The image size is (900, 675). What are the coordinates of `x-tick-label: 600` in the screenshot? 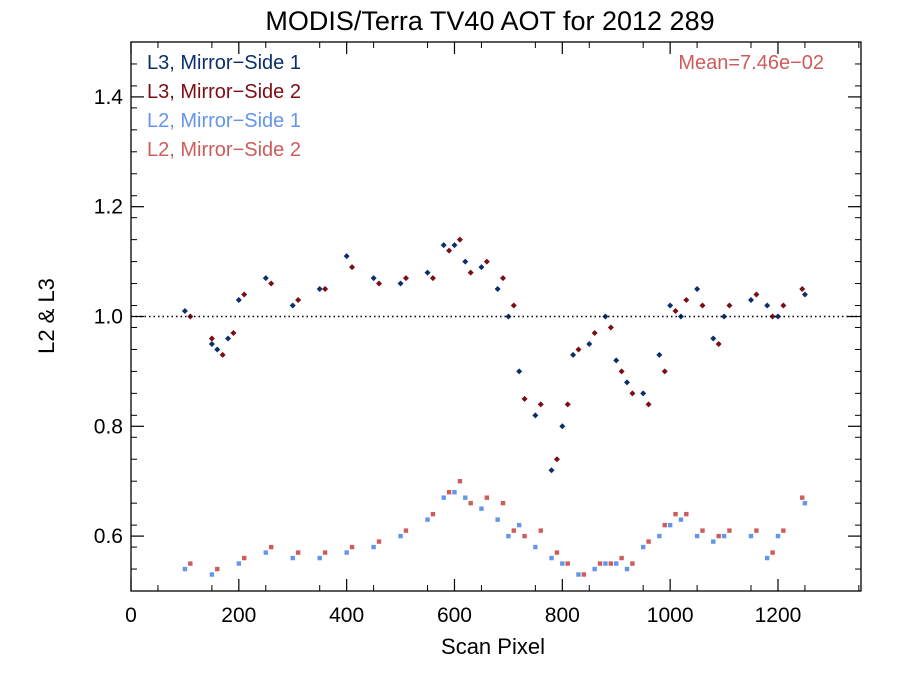 It's located at (454, 615).